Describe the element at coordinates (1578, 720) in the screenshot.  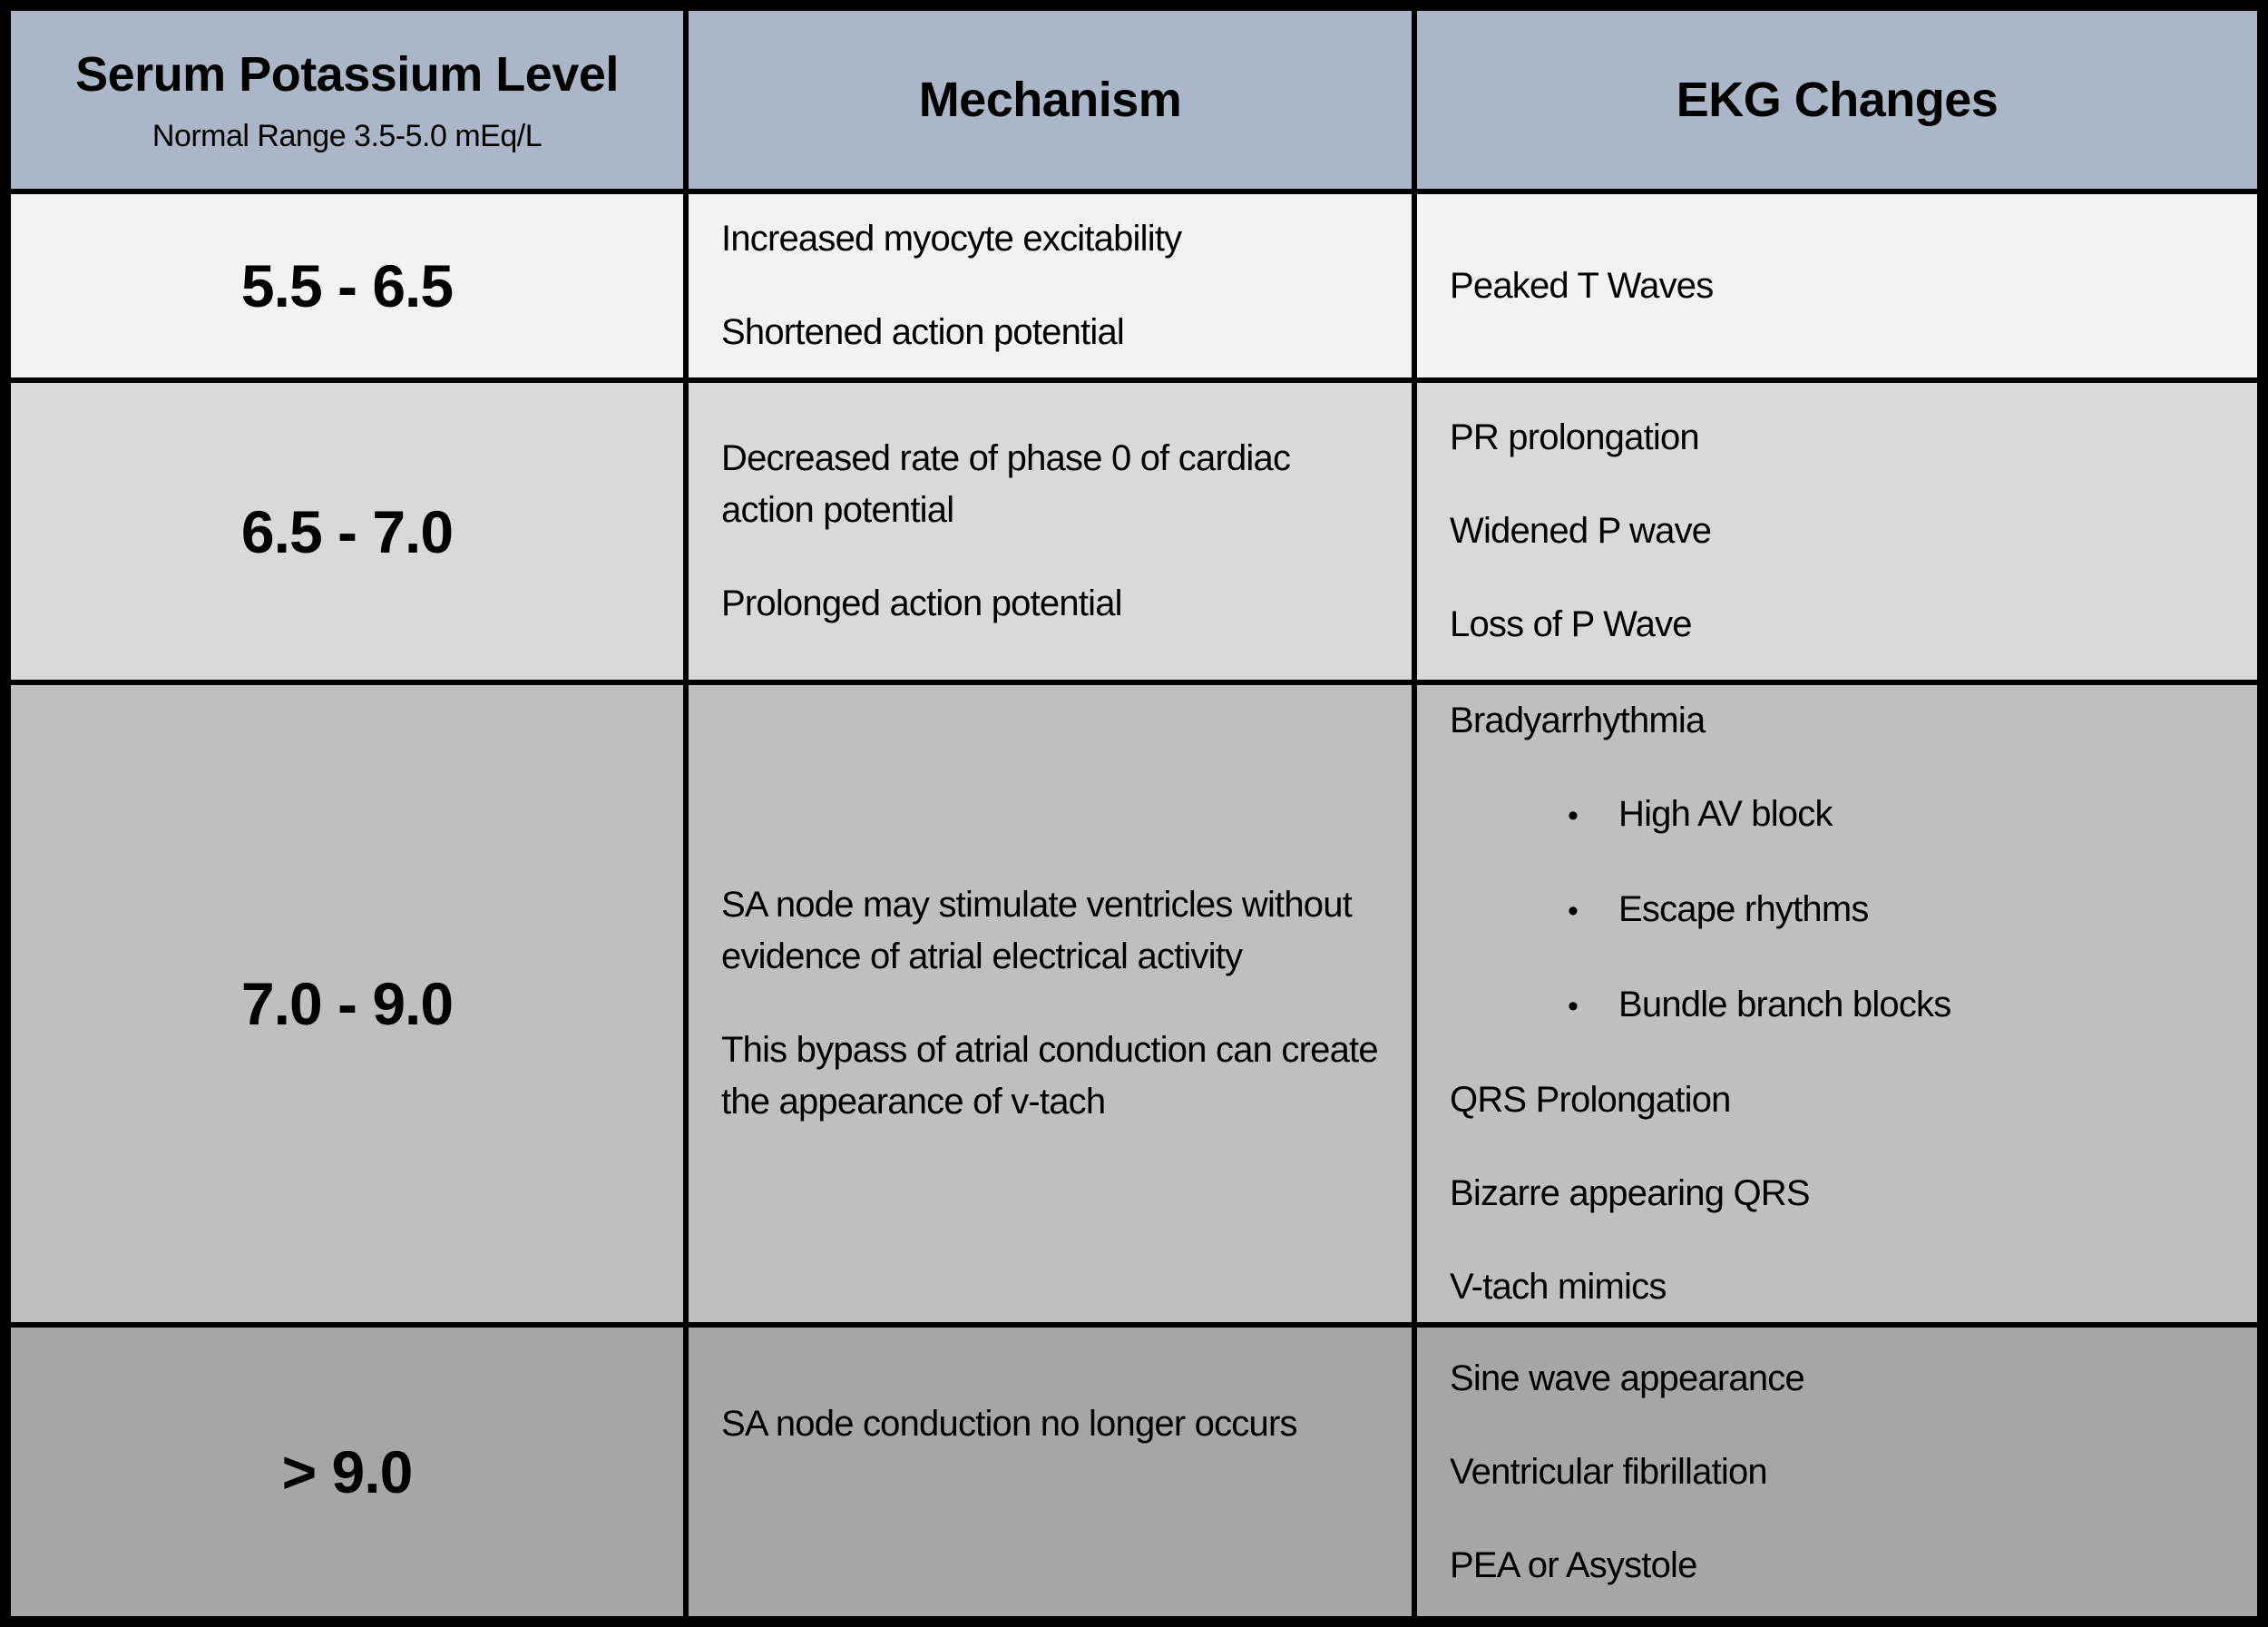
I see `ekg-item: Bradyarrhythmia` at that location.